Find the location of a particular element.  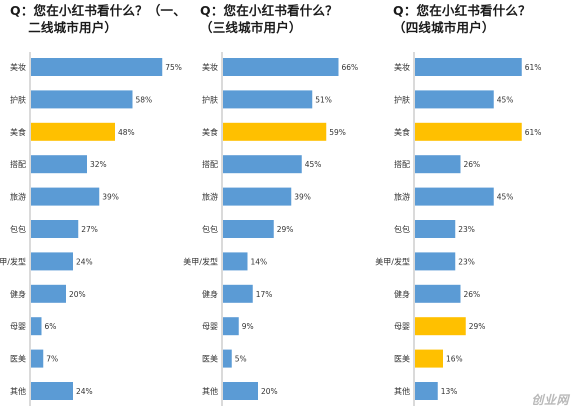

value-label: 32% is located at coordinates (98, 164).